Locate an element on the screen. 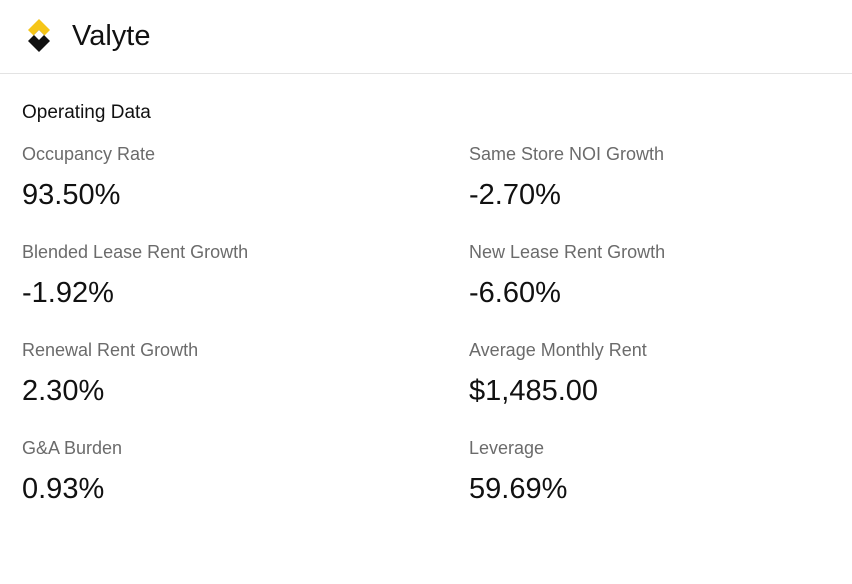 Image resolution: width=852 pixels, height=584 pixels. metric-value: -2.70% is located at coordinates (515, 195).